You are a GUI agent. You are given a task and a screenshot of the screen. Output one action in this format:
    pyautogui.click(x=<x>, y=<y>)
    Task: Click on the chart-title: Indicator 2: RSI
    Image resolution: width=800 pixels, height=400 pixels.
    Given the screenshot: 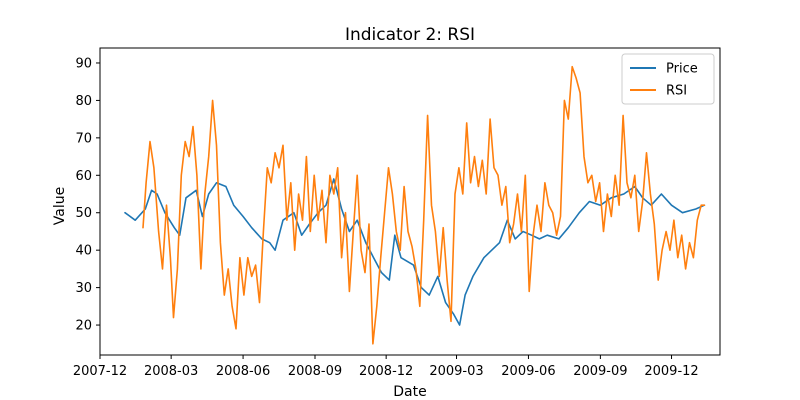 What is the action you would take?
    pyautogui.click(x=410, y=35)
    